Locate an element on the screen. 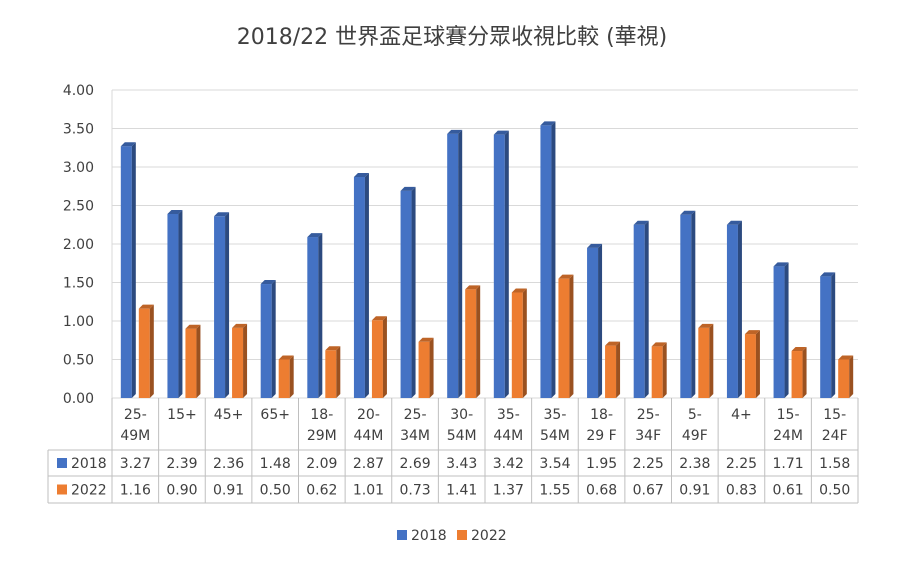 This screenshot has height=569, width=900. data-label: 0.62 is located at coordinates (321, 491).